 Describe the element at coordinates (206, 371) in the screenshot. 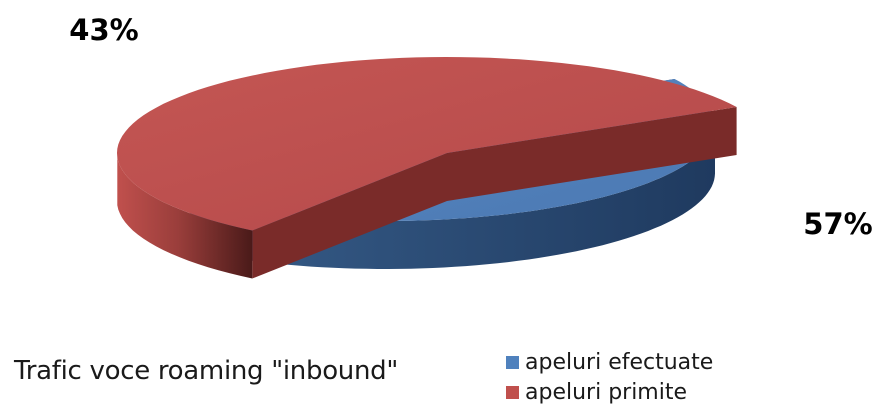

I see `chart-title: Trafic voce roaming "inbound"` at that location.